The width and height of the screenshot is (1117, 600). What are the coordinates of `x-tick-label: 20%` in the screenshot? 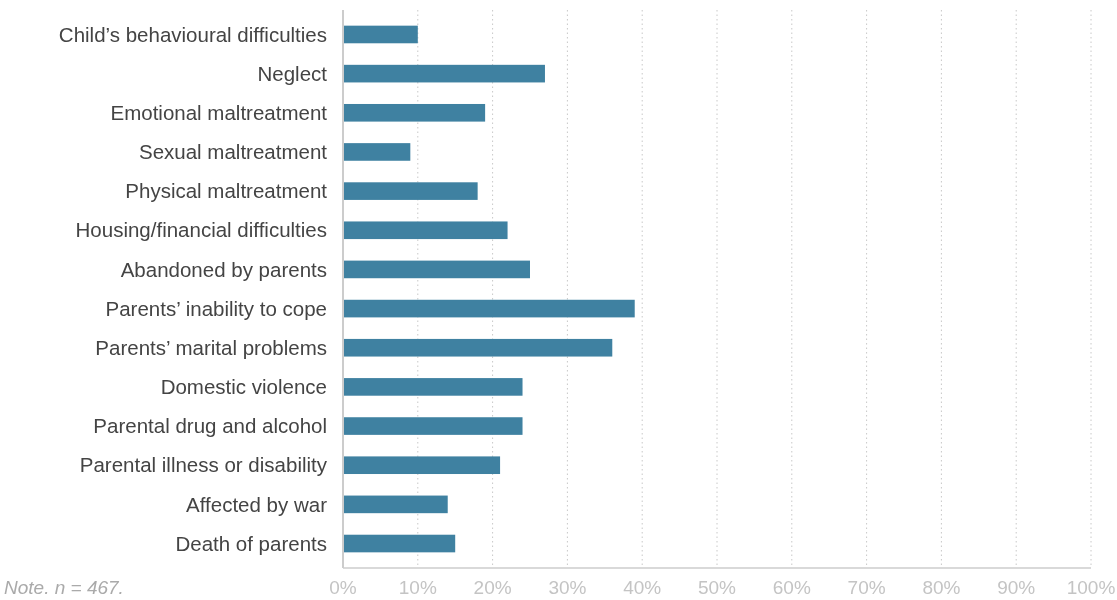 It's located at (492, 587).